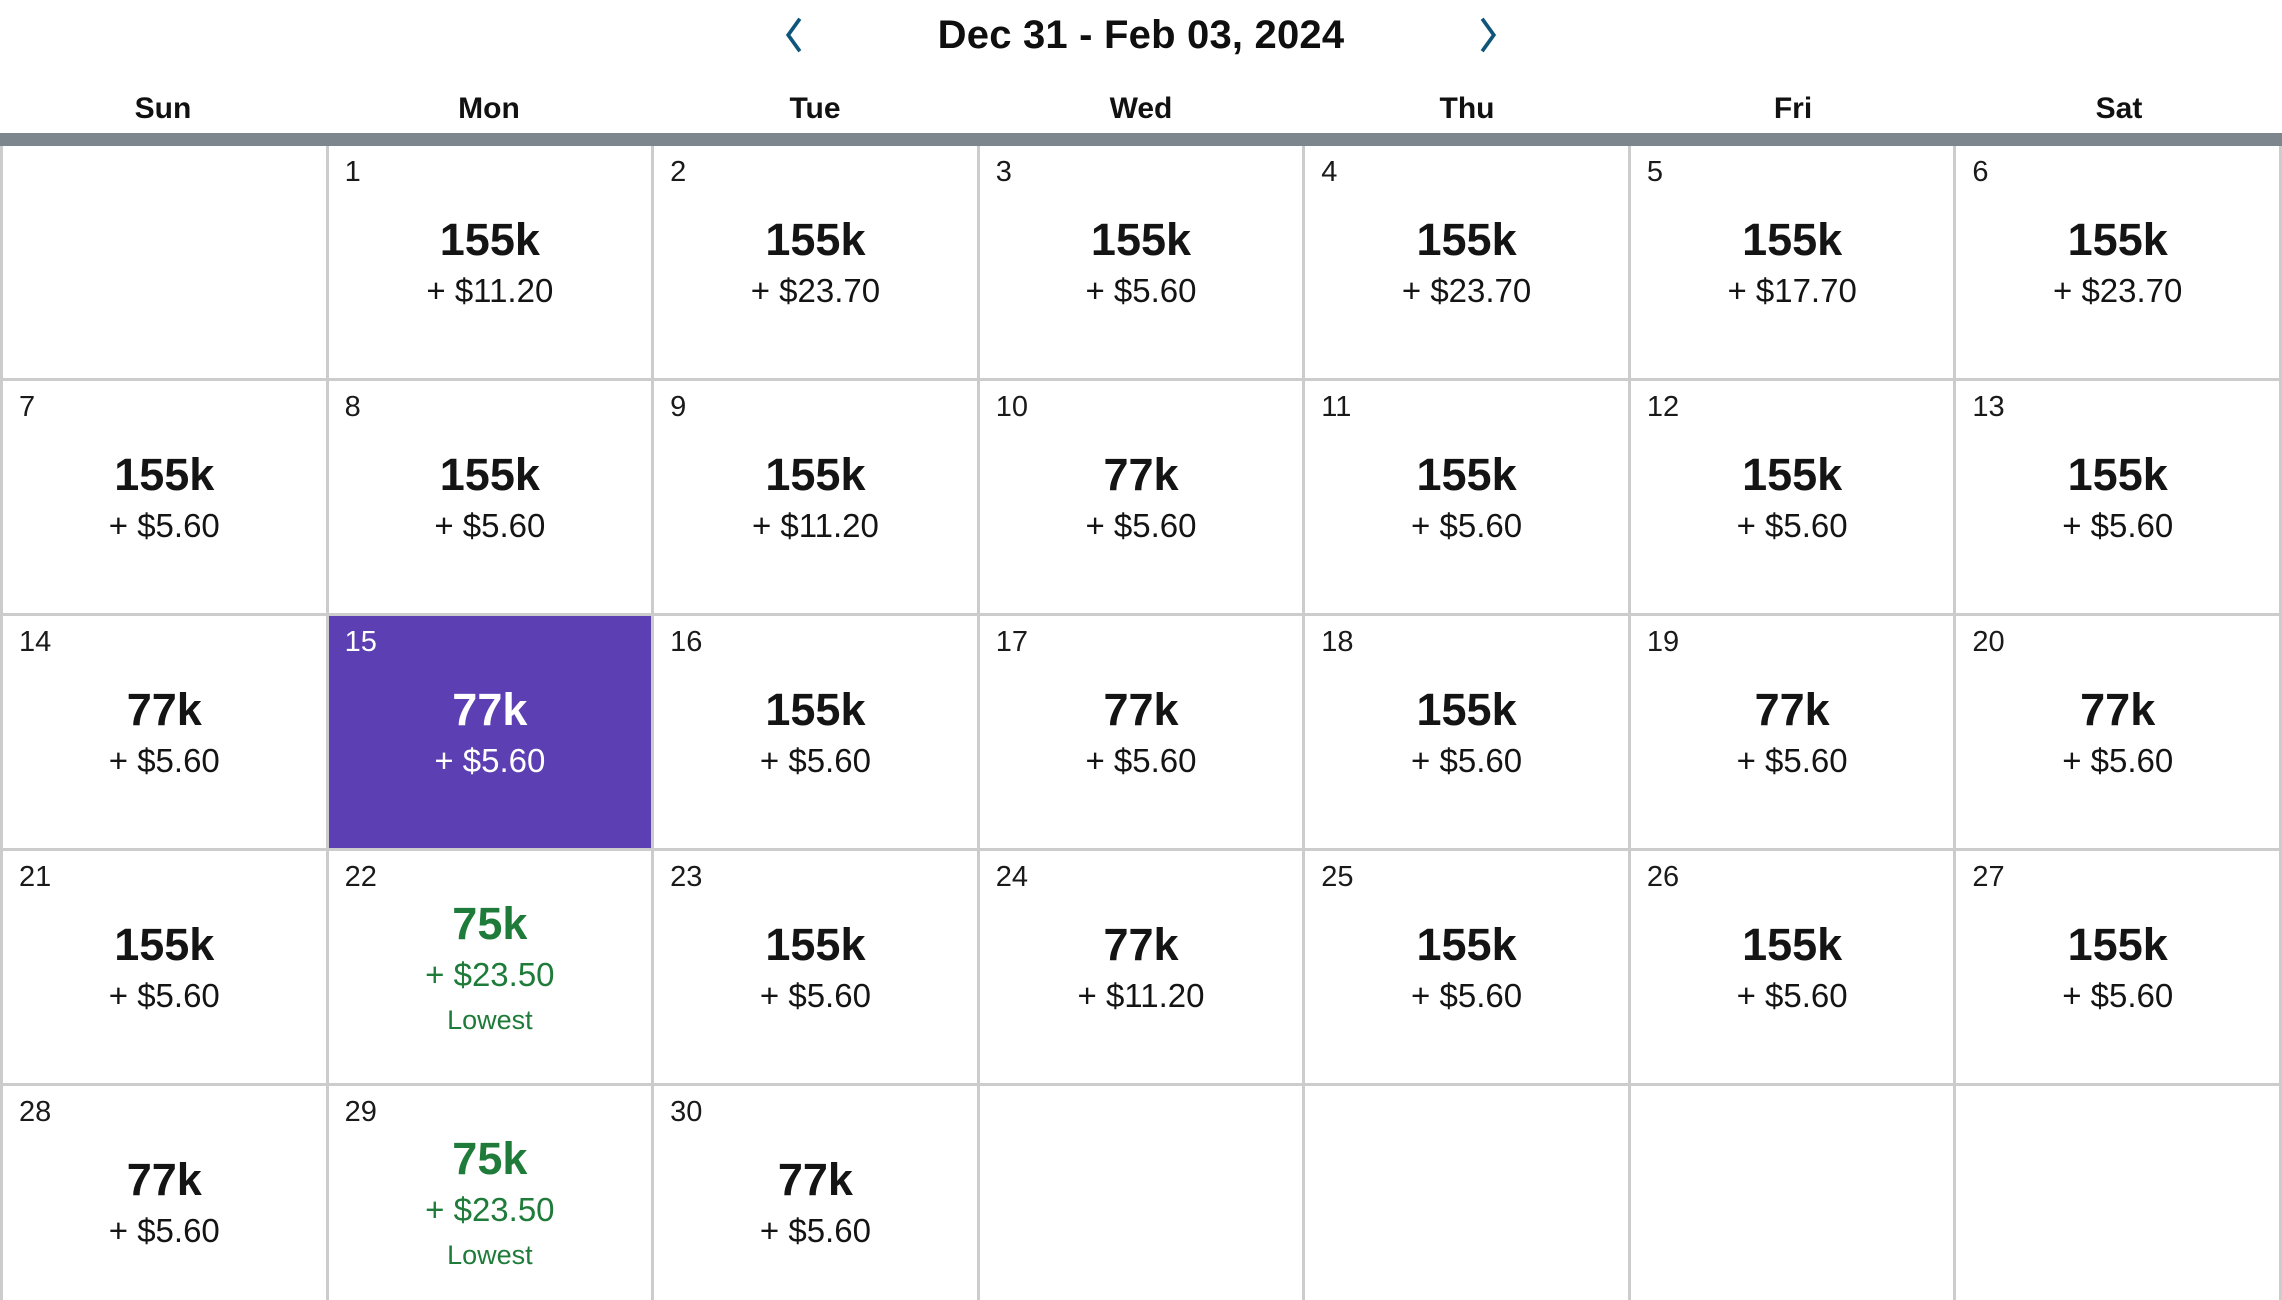  Describe the element at coordinates (1988, 407) in the screenshot. I see `day-number: 13` at that location.